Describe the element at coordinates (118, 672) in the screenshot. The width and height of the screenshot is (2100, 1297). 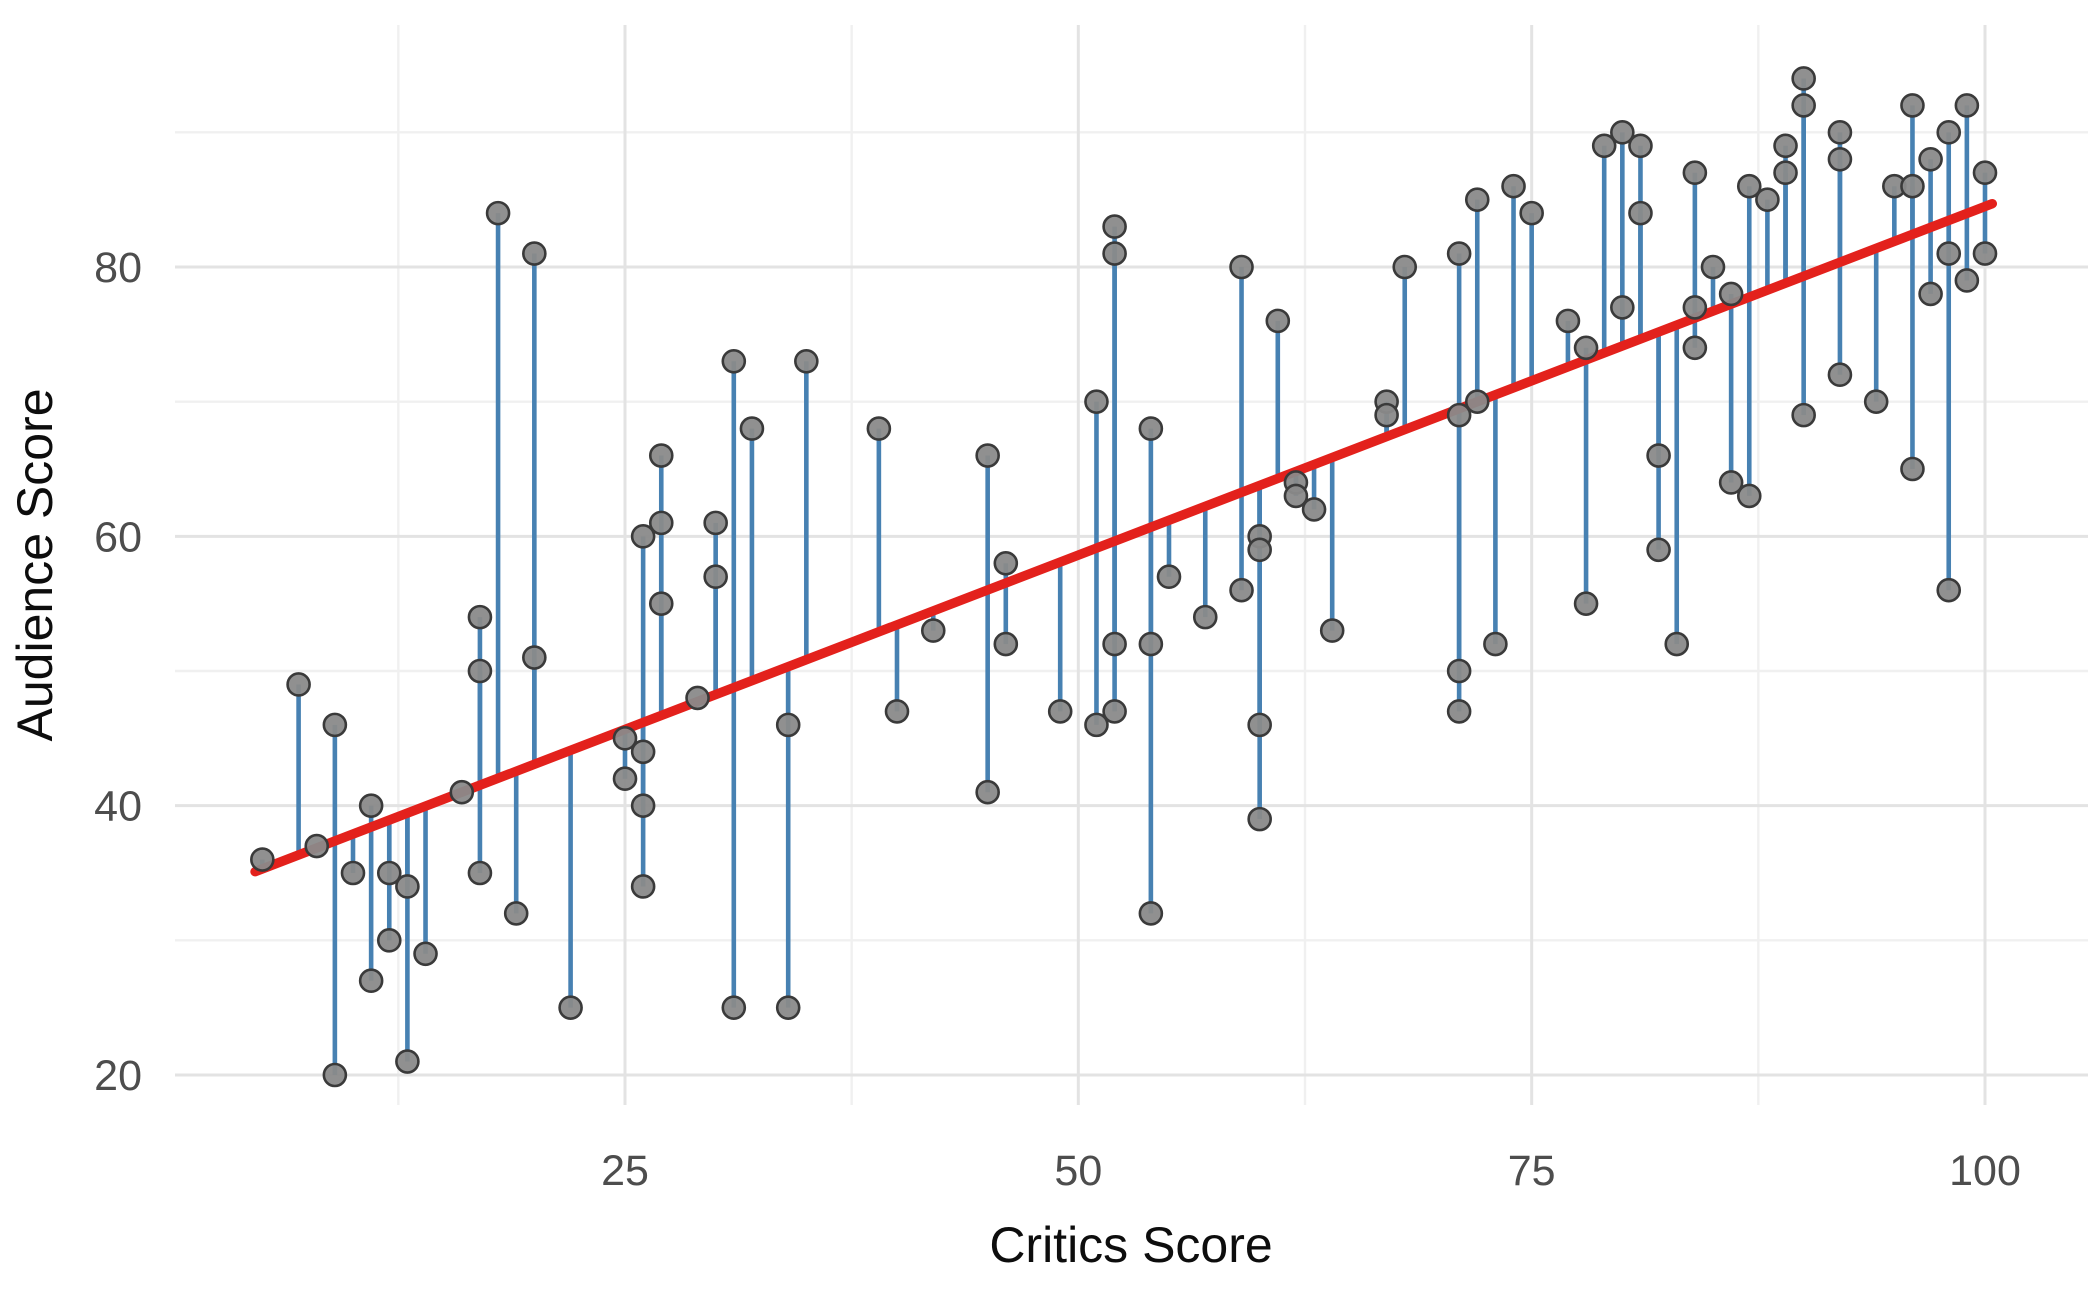
I see `y-axis-tick-labels: 20 40 60 80` at that location.